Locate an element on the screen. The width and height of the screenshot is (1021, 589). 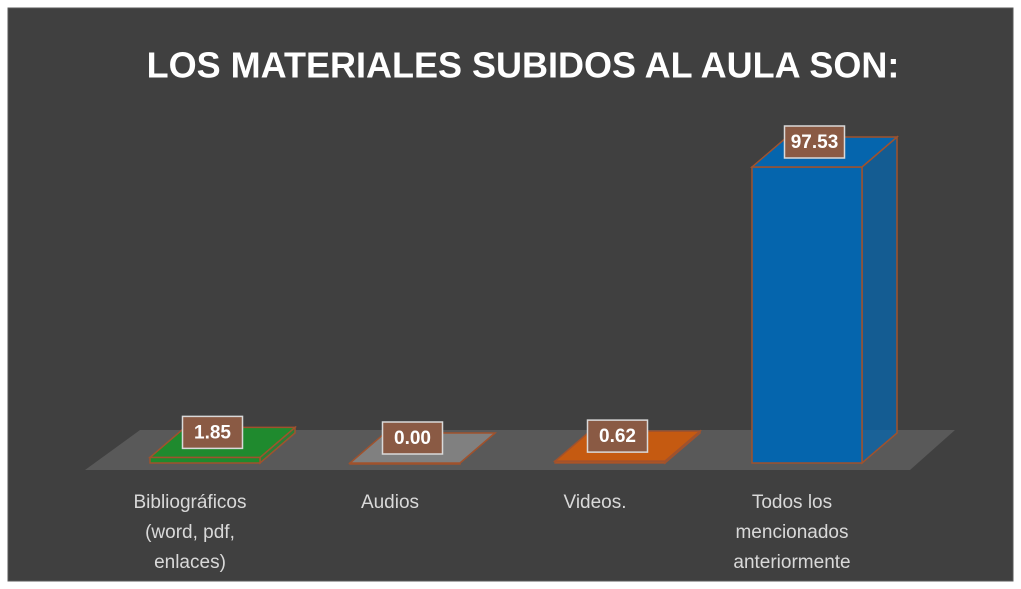
bar-side is located at coordinates (879, 300).